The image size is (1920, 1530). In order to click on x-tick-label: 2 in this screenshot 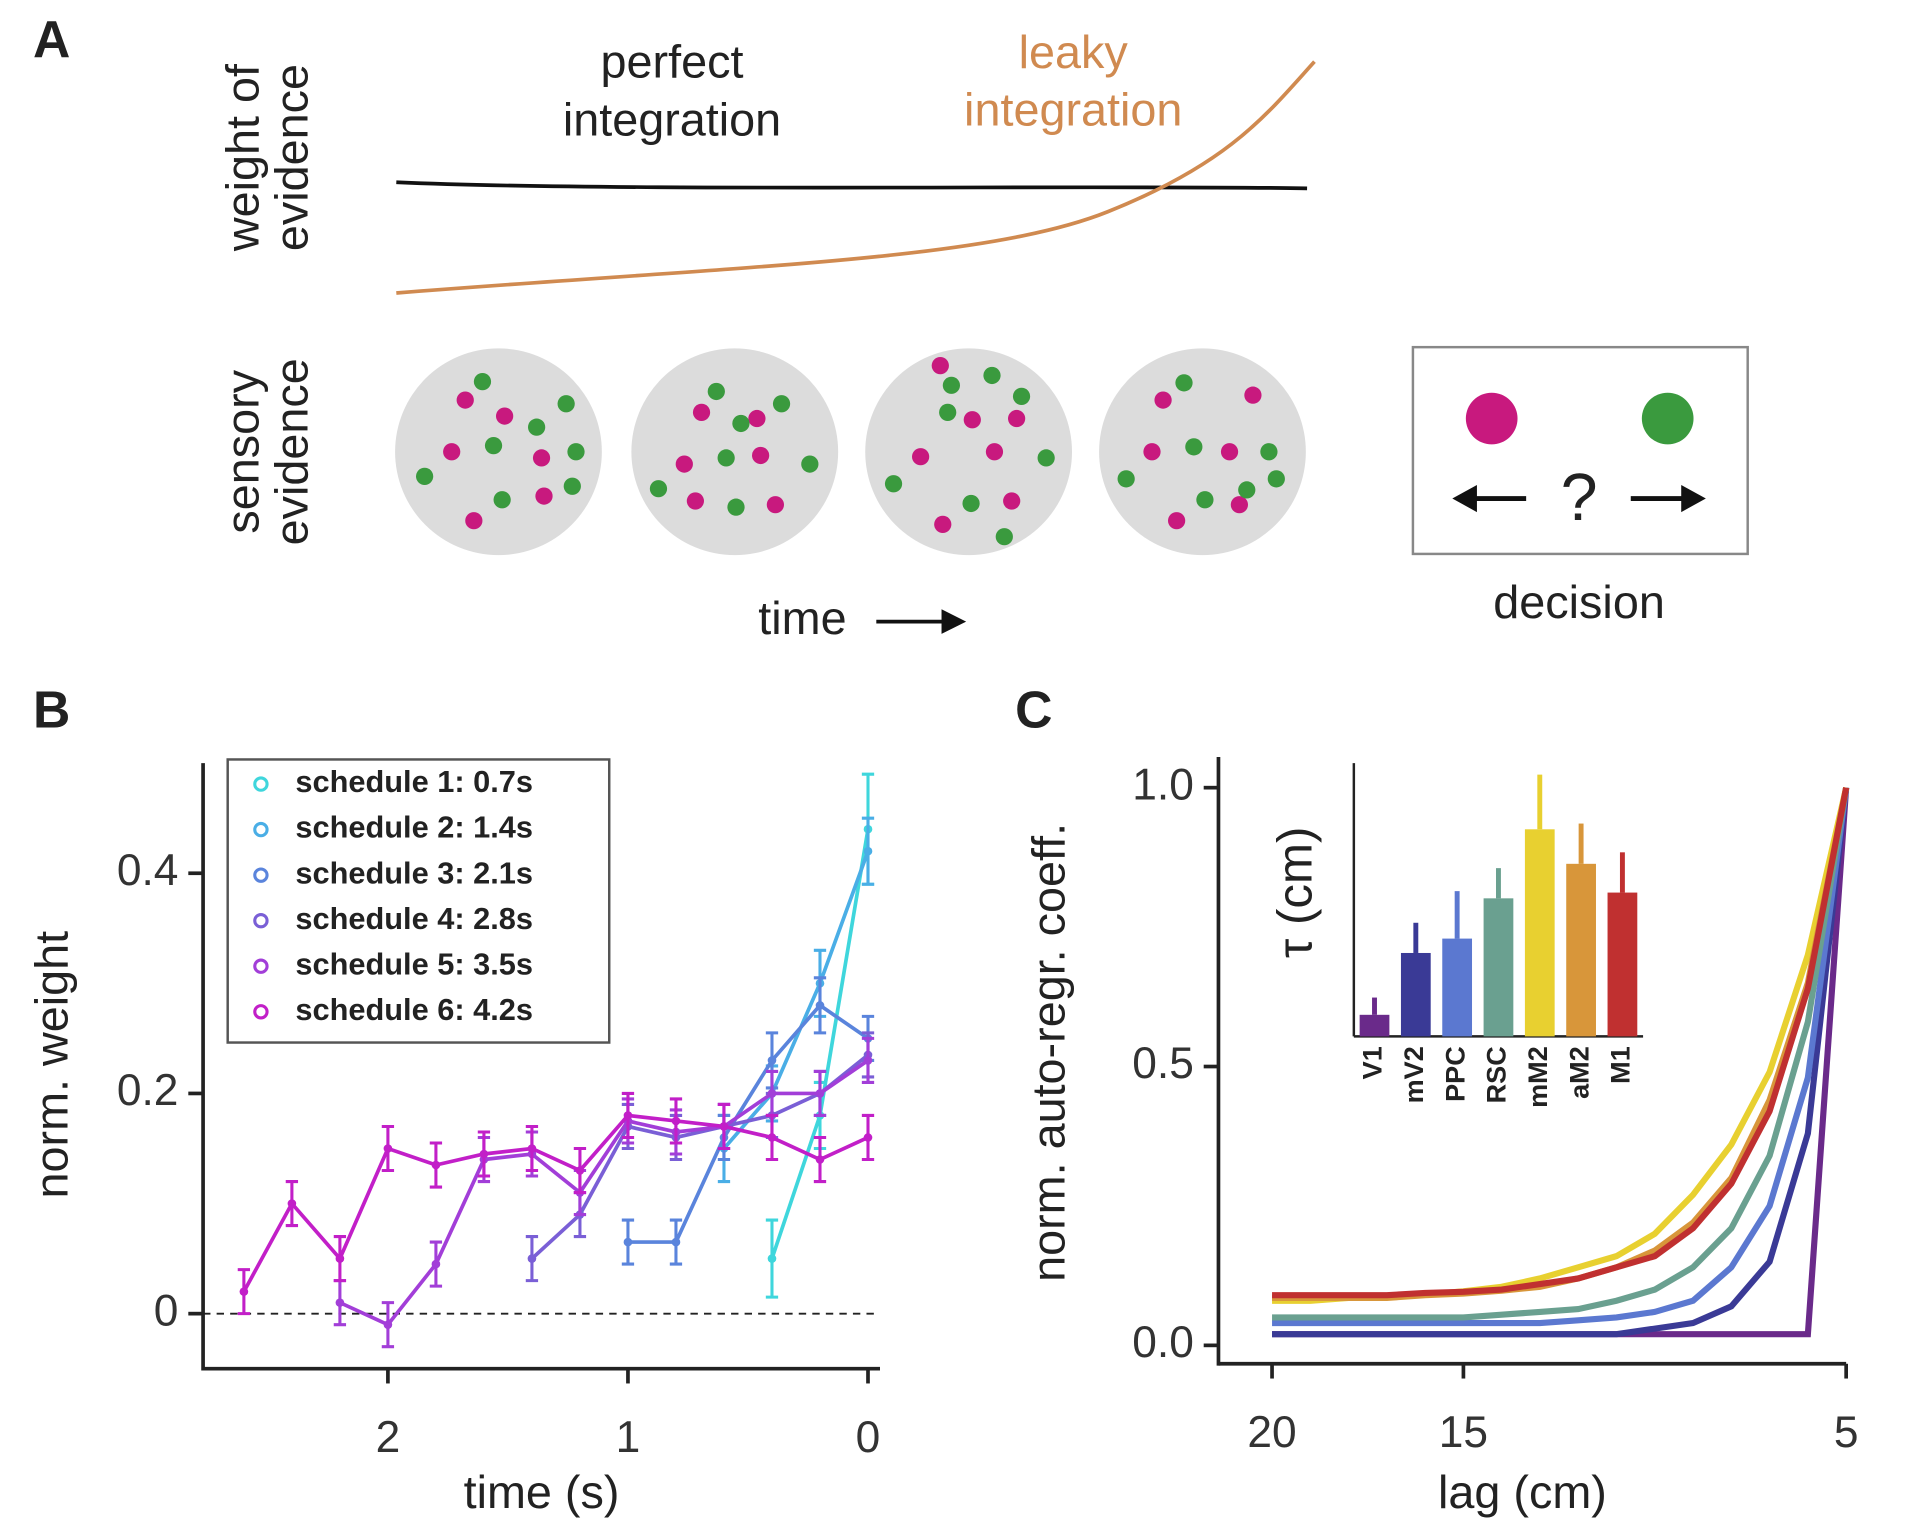, I will do `click(388, 1437)`.